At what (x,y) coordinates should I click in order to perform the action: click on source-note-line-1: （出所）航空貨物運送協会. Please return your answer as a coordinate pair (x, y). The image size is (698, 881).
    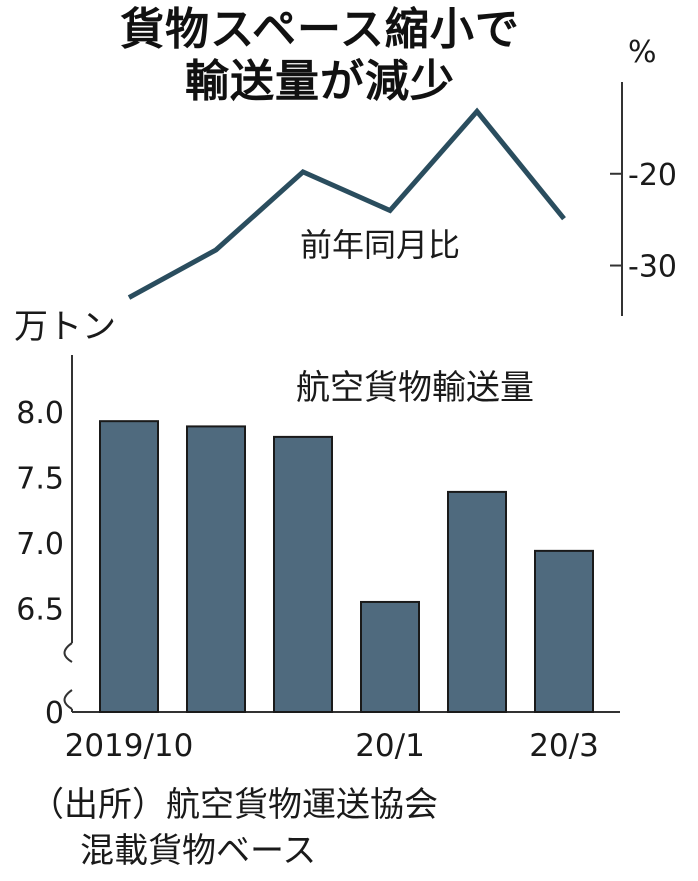
    Looking at the image, I should click on (234, 805).